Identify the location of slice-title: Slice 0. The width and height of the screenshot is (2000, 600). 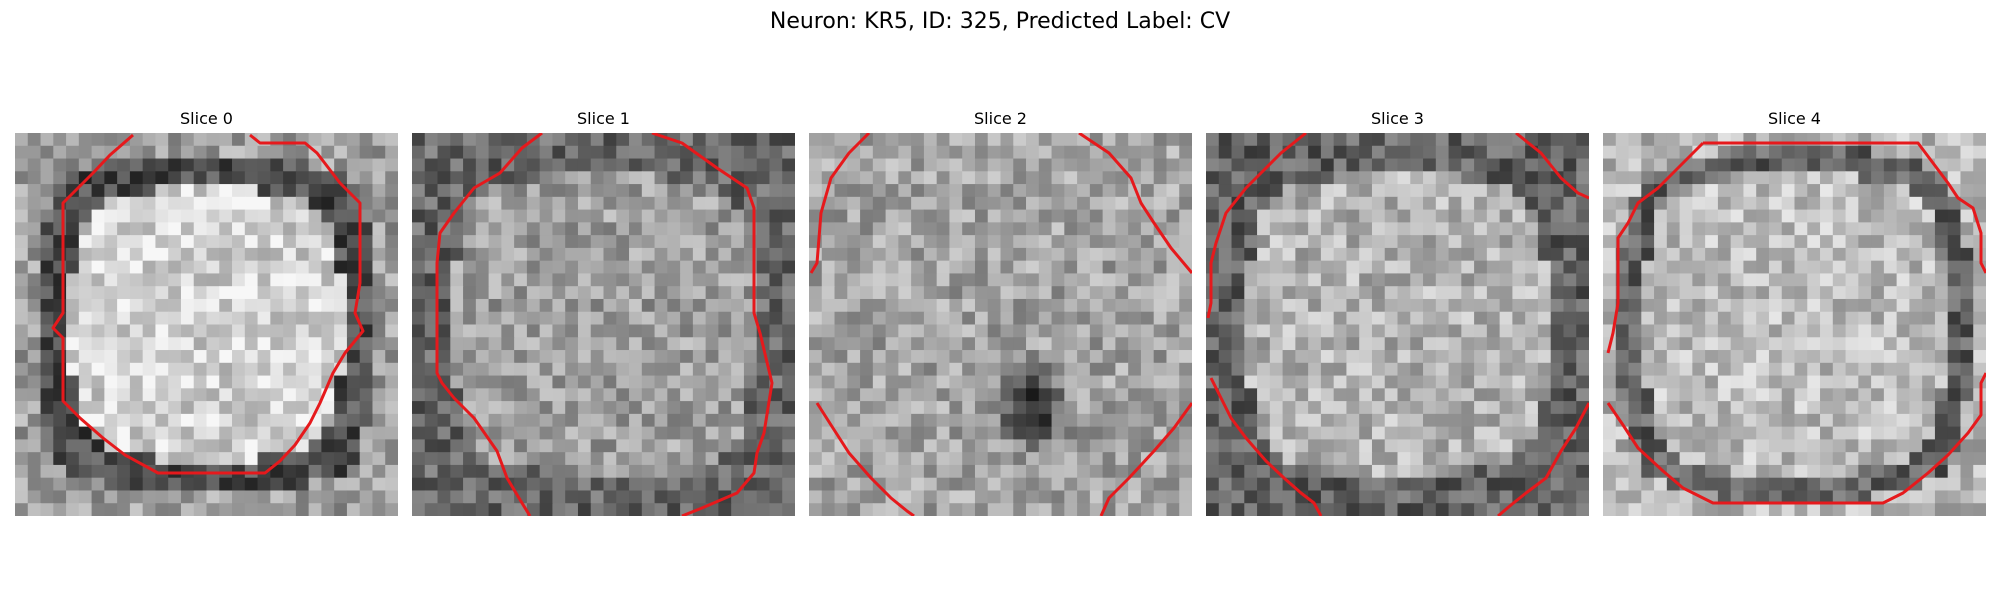
(206, 118).